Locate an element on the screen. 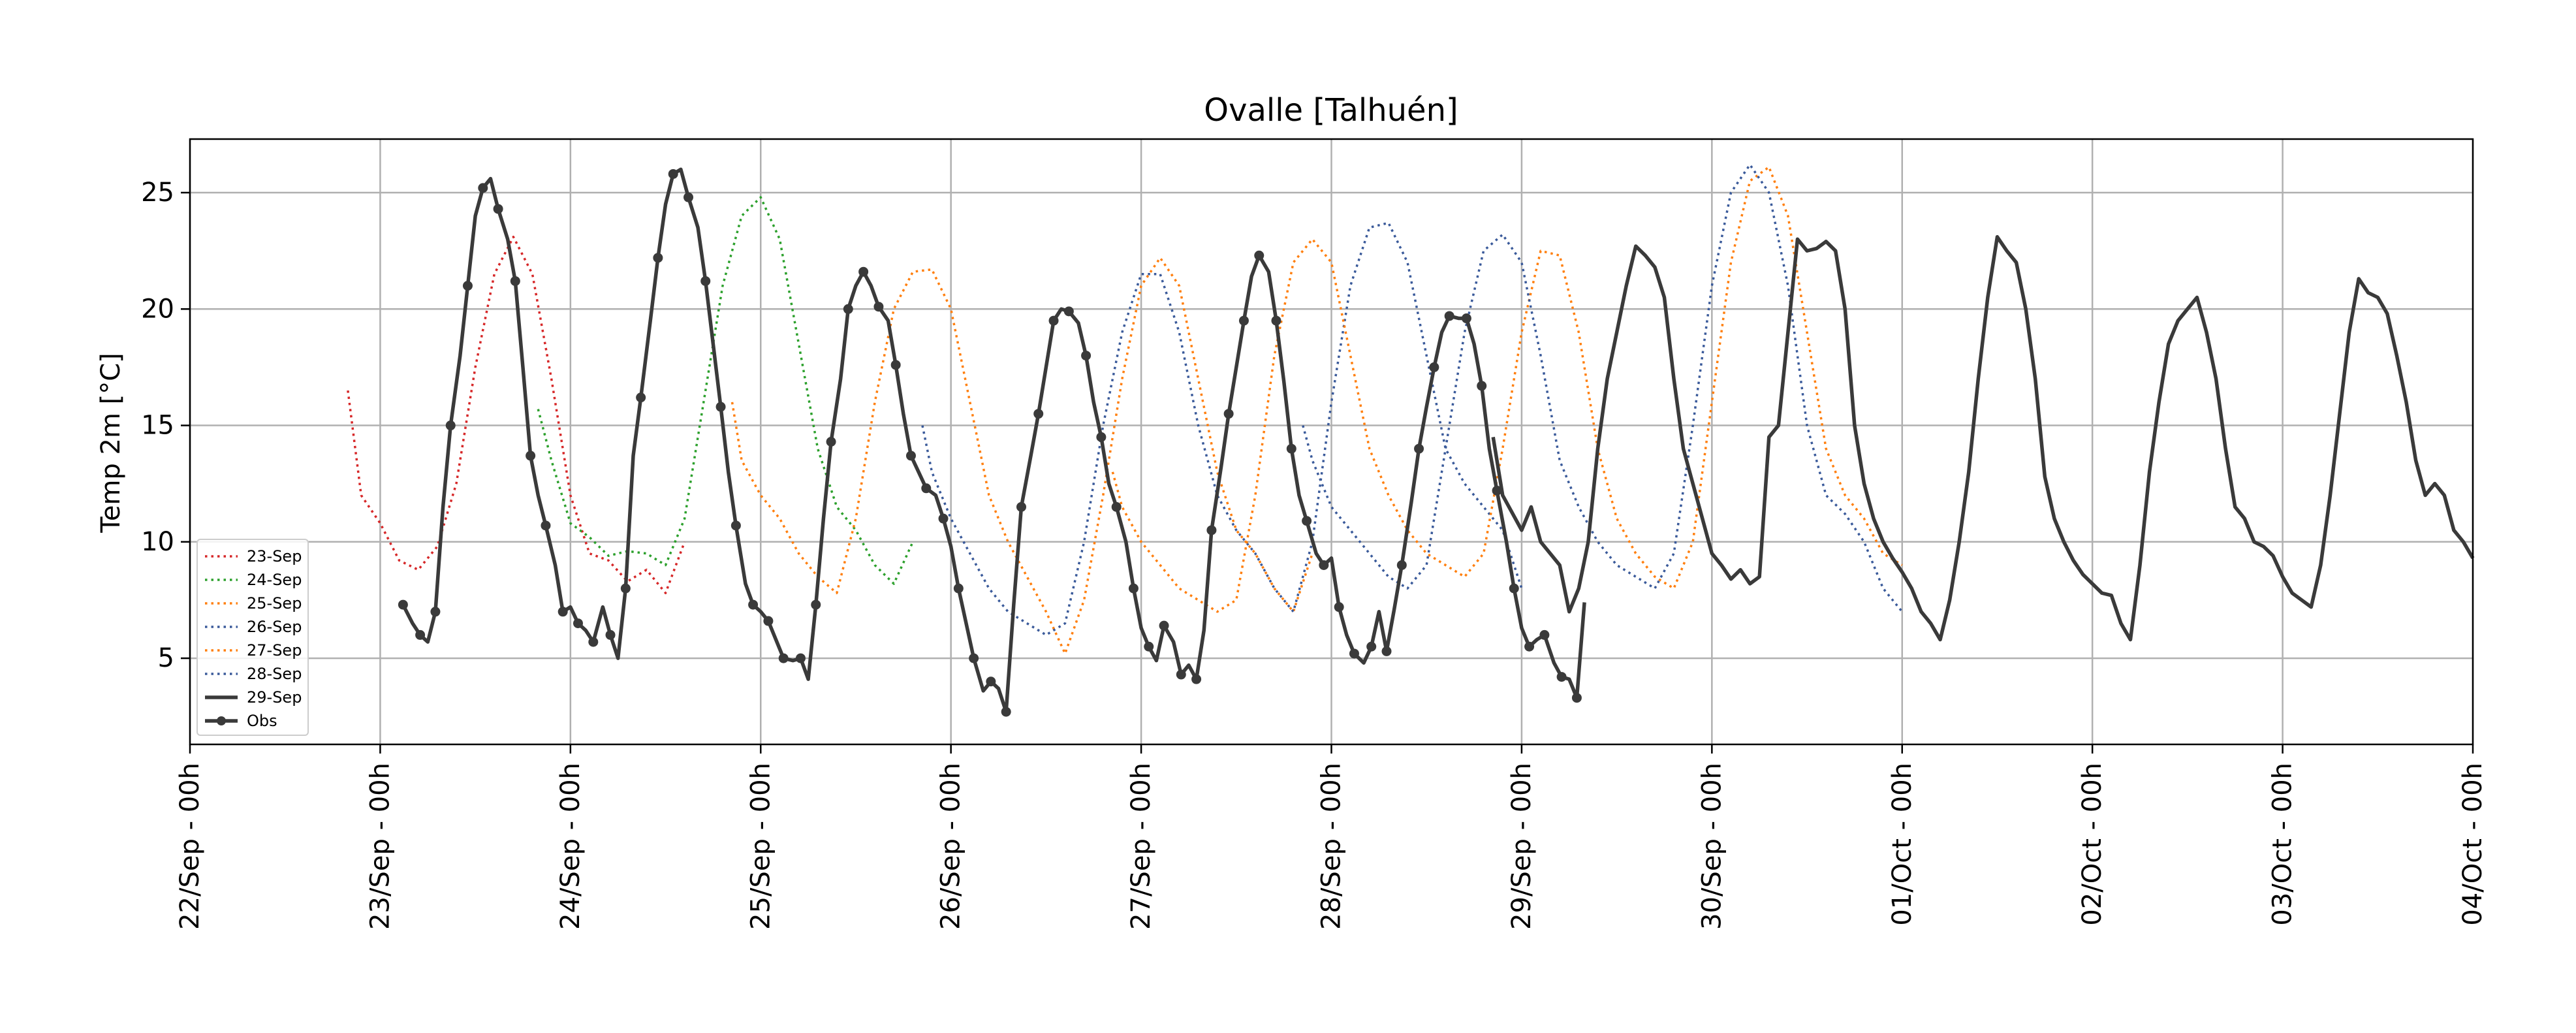 The height and width of the screenshot is (1033, 2576). y-tick-label: 20 is located at coordinates (157, 309).